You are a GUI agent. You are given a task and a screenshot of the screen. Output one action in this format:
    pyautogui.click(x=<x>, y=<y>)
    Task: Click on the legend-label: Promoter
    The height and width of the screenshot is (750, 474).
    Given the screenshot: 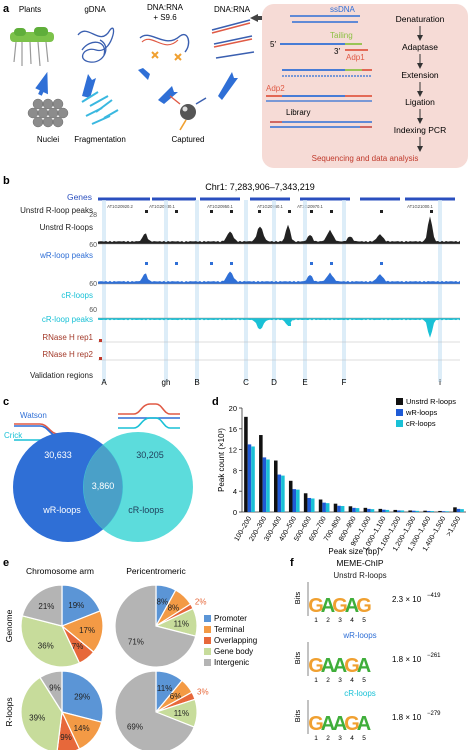 What is the action you would take?
    pyautogui.click(x=230, y=618)
    